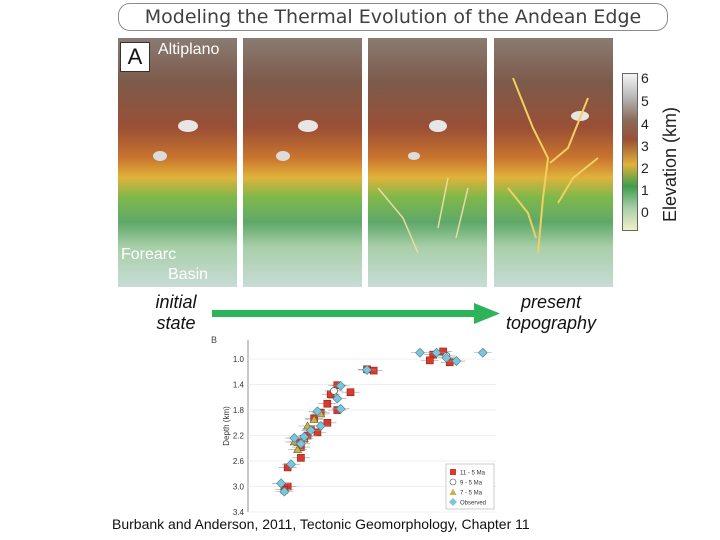  I want to click on basin-label: Basin, so click(188, 274).